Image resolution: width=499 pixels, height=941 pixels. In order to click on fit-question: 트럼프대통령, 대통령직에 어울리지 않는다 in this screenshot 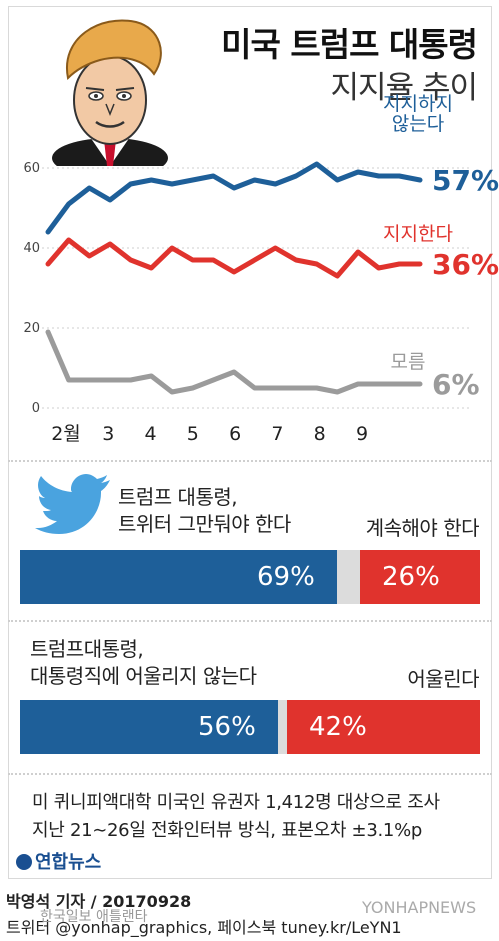, I will do `click(143, 663)`.